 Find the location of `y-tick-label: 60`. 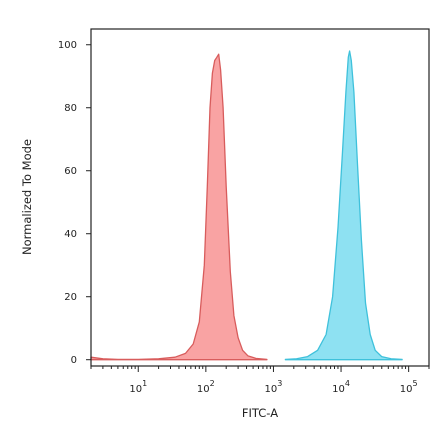

y-tick-label: 60 is located at coordinates (70, 171).